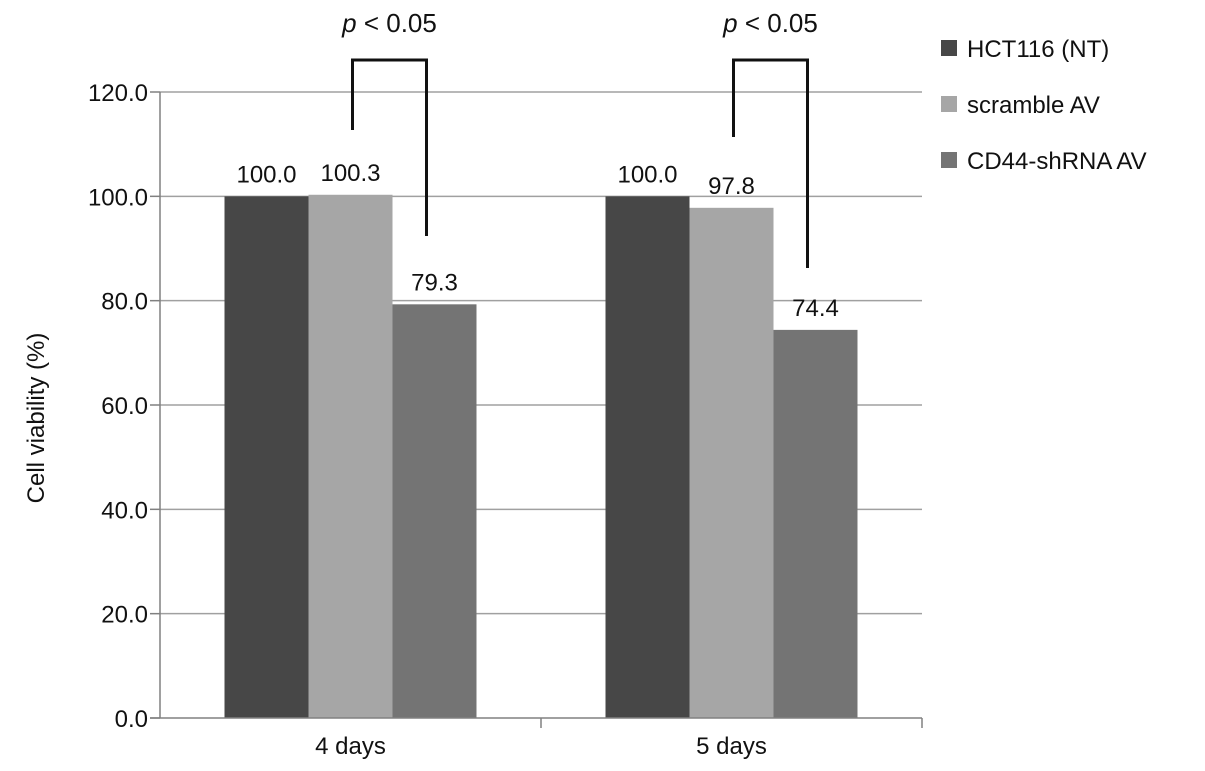 Image resolution: width=1205 pixels, height=771 pixels. I want to click on legend-label: scramble AV, so click(1033, 105).